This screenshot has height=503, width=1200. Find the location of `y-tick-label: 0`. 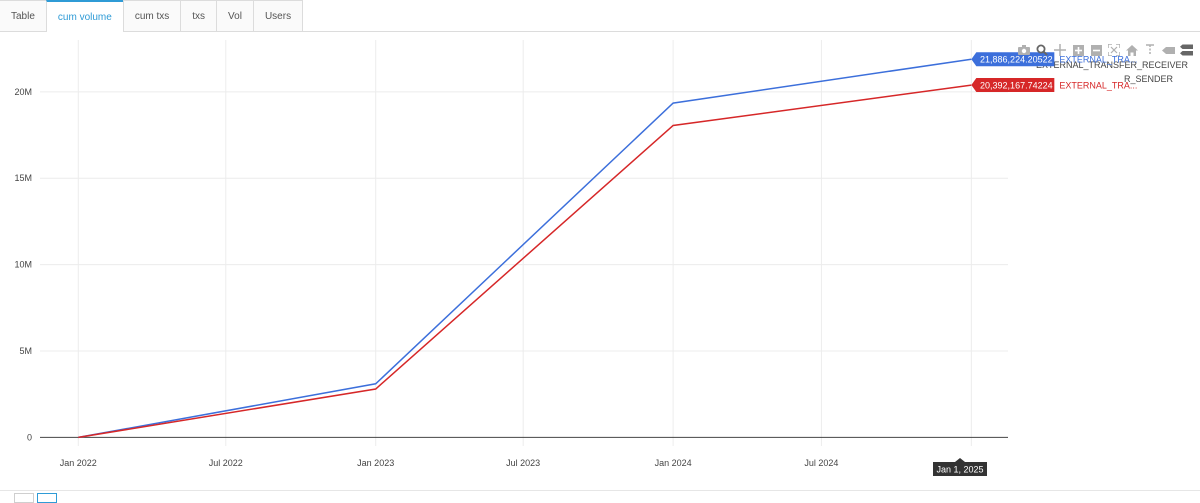

y-tick-label: 0 is located at coordinates (29, 437).